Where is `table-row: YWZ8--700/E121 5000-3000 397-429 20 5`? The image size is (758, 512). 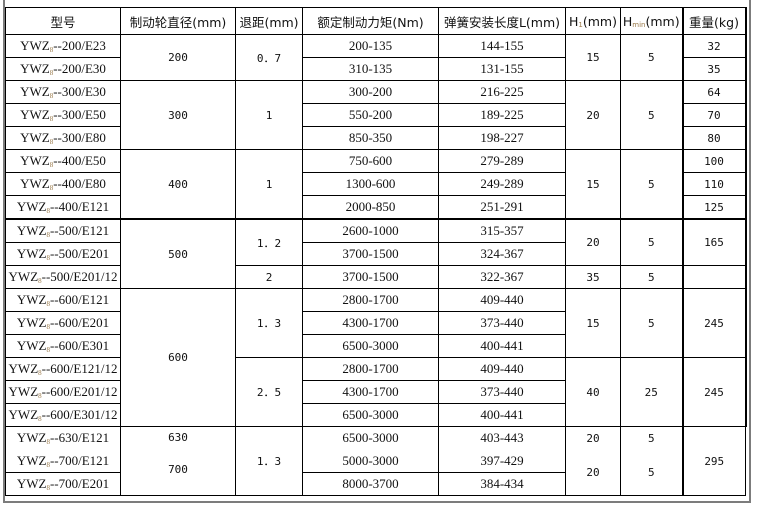 table-row: YWZ8--700/E121 5000-3000 397-429 20 5 is located at coordinates (375, 472).